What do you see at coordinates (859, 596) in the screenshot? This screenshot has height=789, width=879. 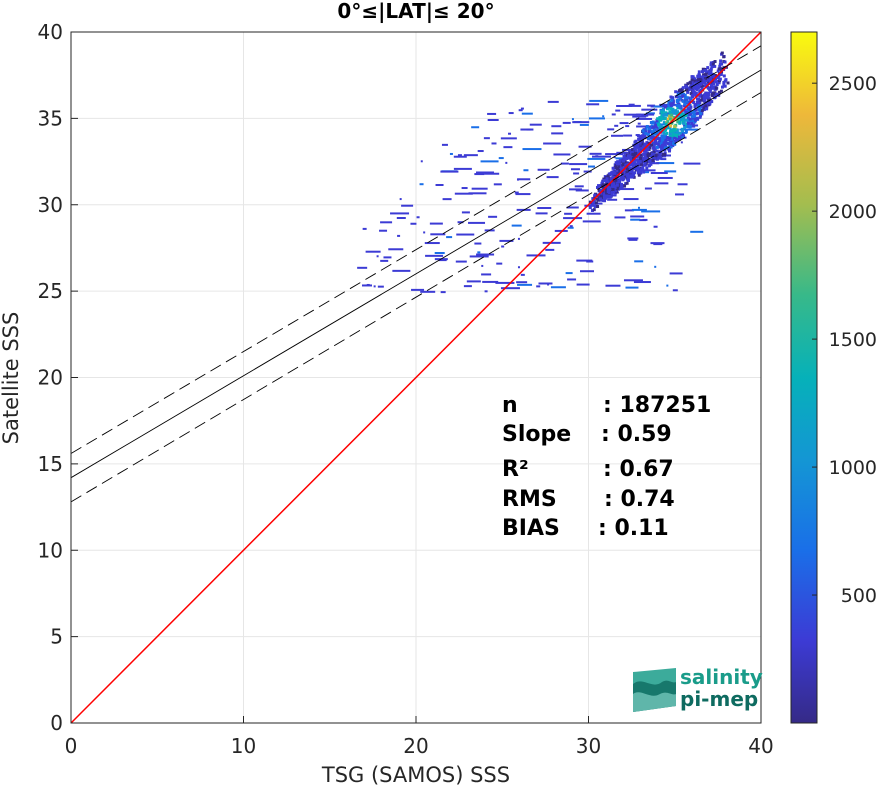 I see `colorbar-tick-label: 500` at bounding box center [859, 596].